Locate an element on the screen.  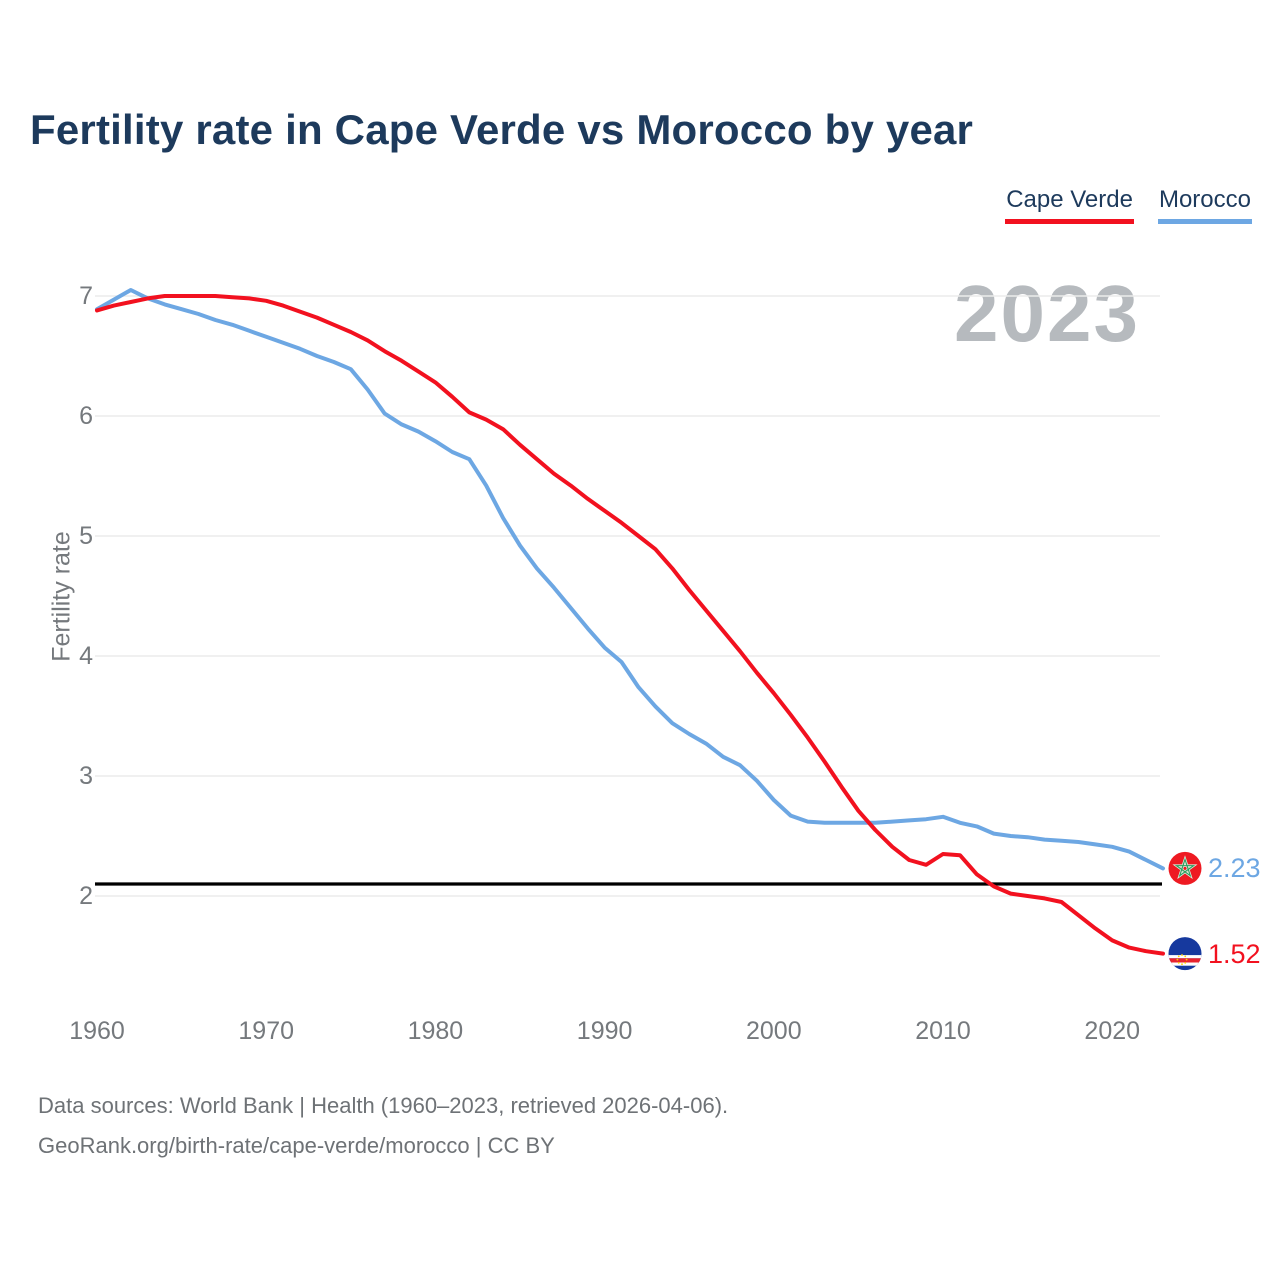
x-tick-2000: 2000 is located at coordinates (774, 1031).